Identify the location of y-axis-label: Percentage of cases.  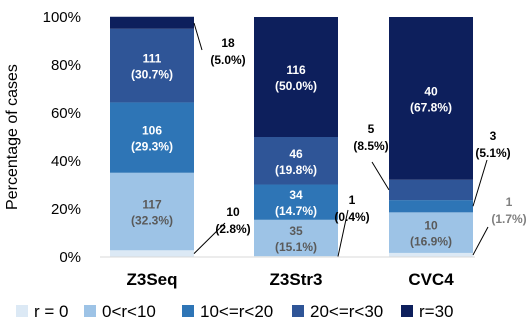
(12, 137).